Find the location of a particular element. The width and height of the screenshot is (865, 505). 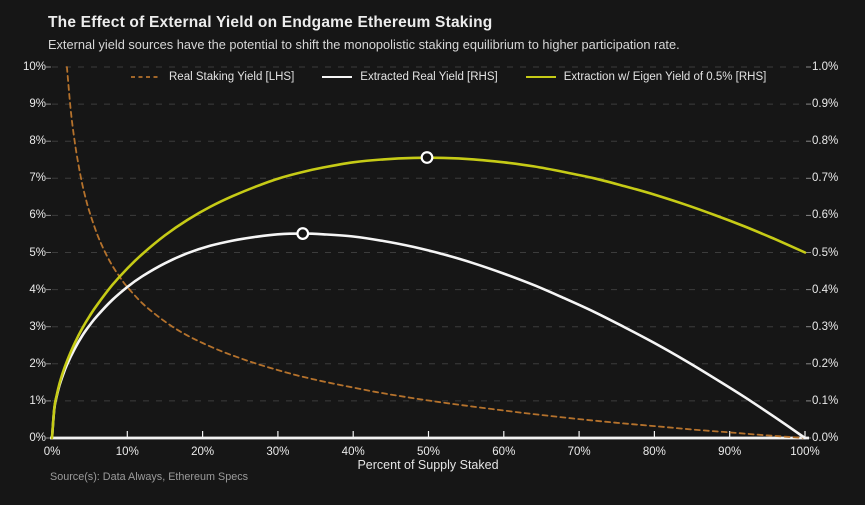

legend-item: Extraction w/ Eigen Yield of 0.5% [RHS] is located at coordinates (646, 77).